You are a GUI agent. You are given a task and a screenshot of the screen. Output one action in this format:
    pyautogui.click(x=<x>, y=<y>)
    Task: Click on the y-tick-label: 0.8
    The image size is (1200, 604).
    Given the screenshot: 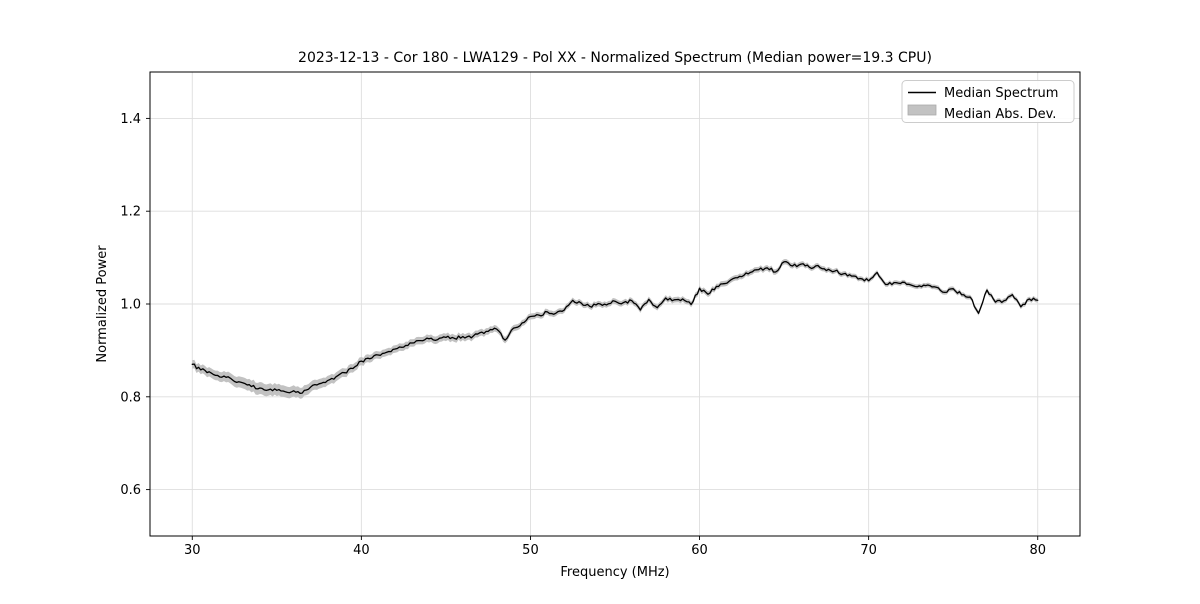 What is the action you would take?
    pyautogui.click(x=130, y=397)
    